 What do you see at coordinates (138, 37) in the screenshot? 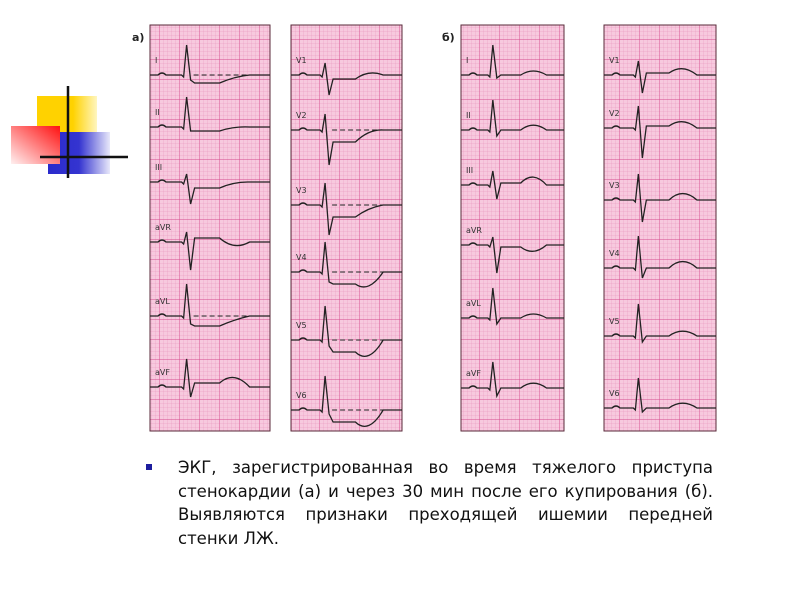
I see `panel-label-a: а)` at bounding box center [138, 37].